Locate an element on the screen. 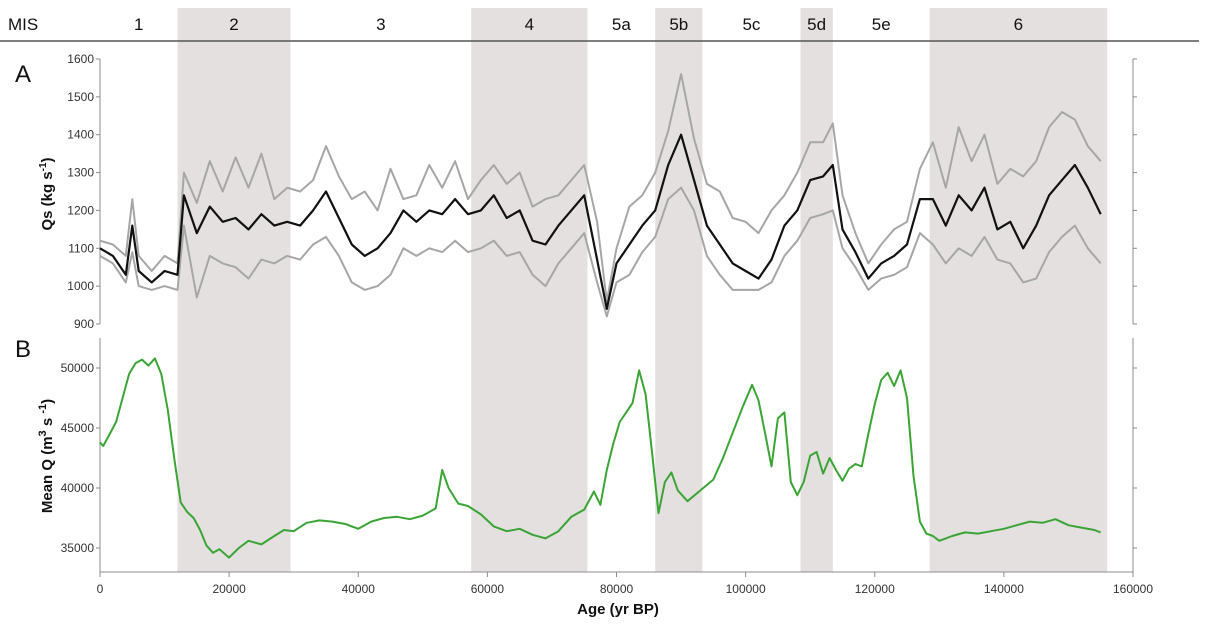  panel-a-y-tick-label: 1600 is located at coordinates (80, 59).